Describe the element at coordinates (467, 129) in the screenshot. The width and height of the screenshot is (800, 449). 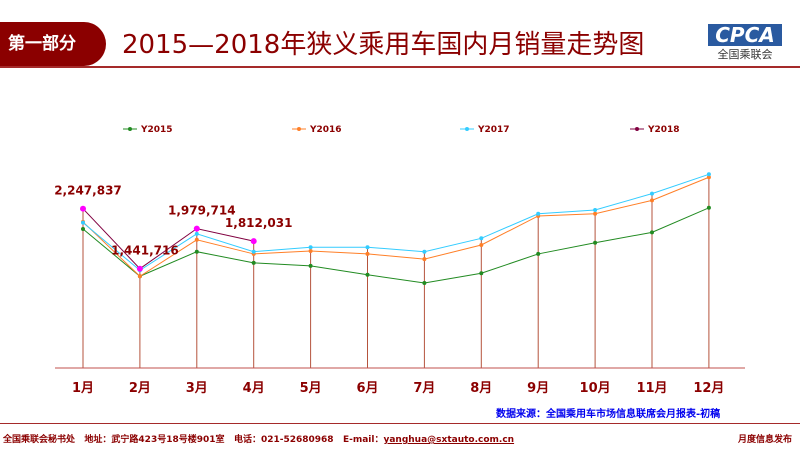
I see `legend-marker-Y2017` at that location.